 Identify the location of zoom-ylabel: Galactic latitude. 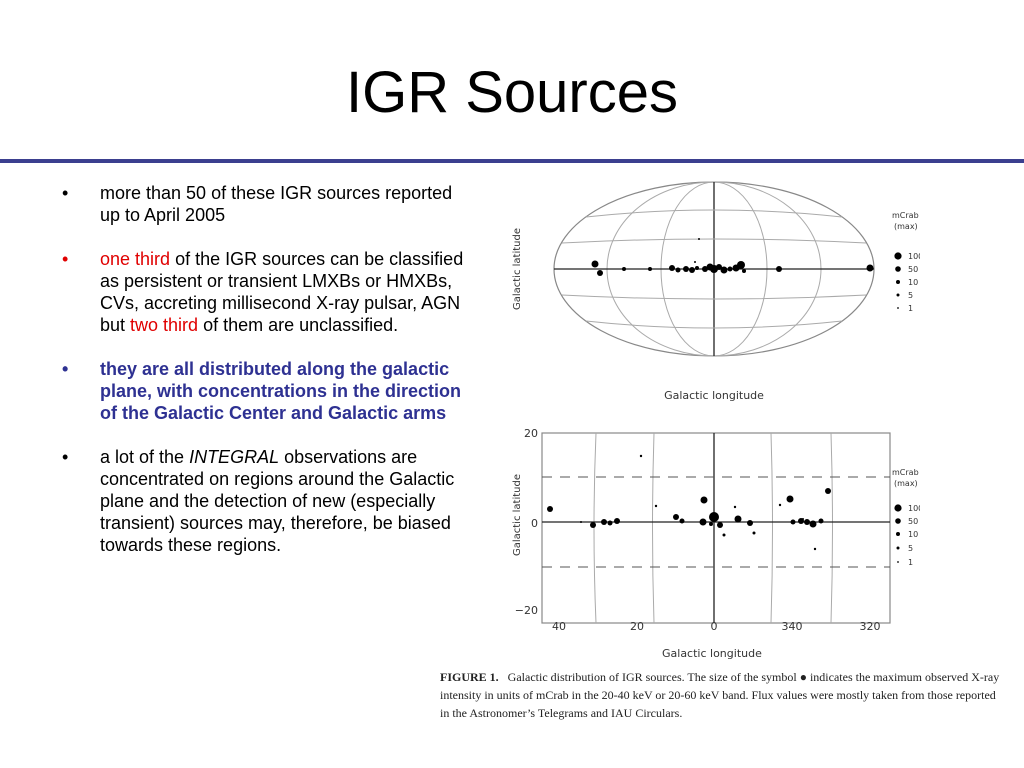
(517, 515).